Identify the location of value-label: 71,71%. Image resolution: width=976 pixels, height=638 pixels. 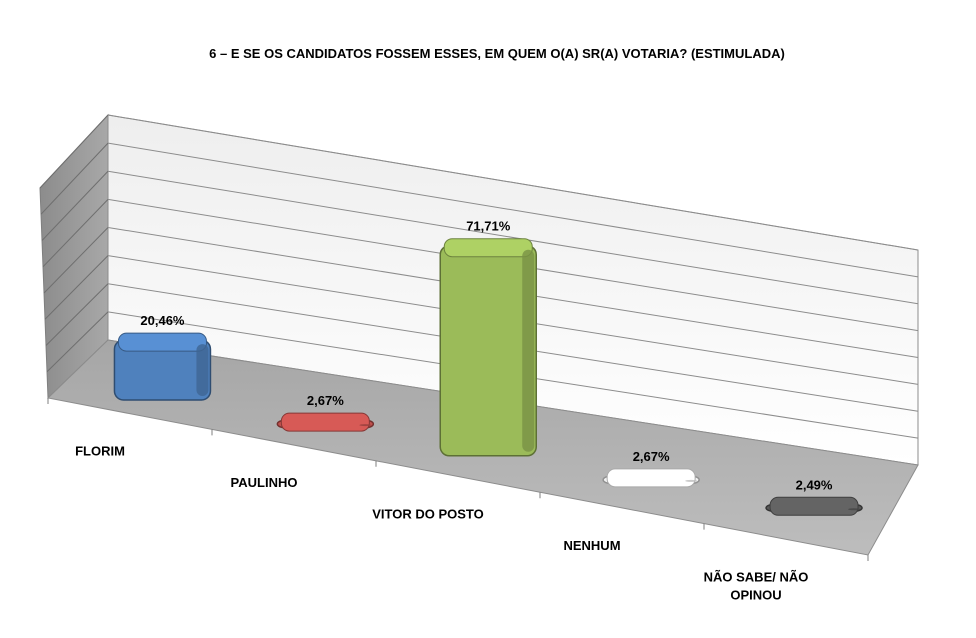
(488, 226).